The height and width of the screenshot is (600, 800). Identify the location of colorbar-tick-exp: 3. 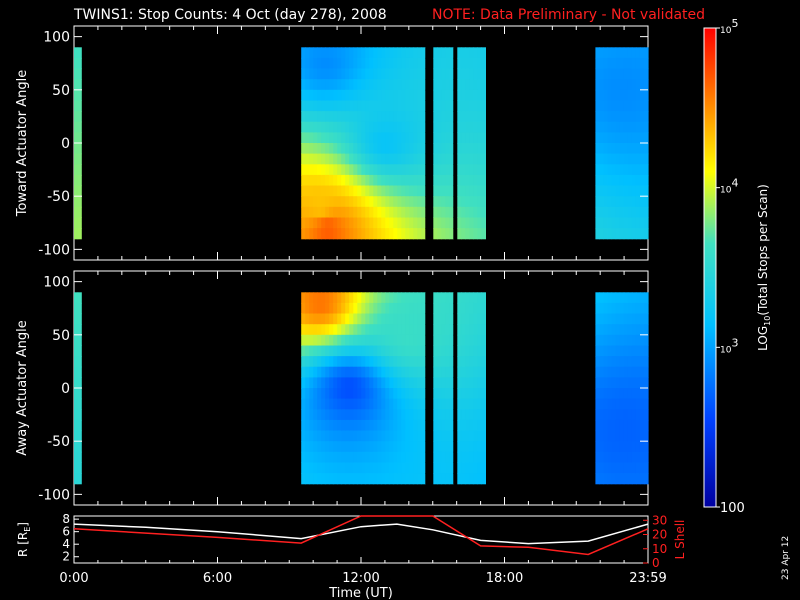
(734, 342).